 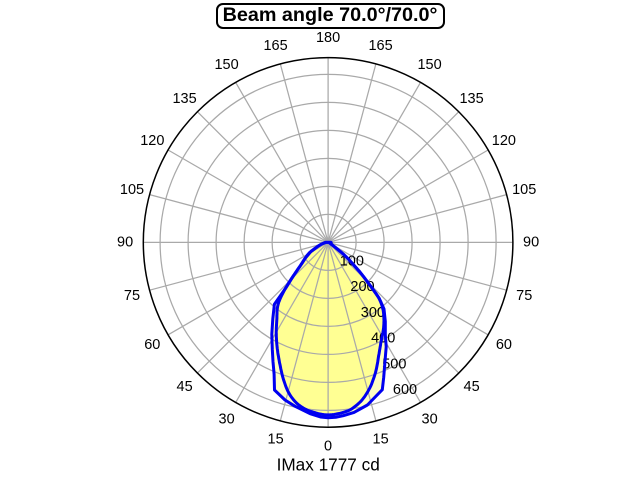 I want to click on svg-text: 0, so click(x=328, y=447).